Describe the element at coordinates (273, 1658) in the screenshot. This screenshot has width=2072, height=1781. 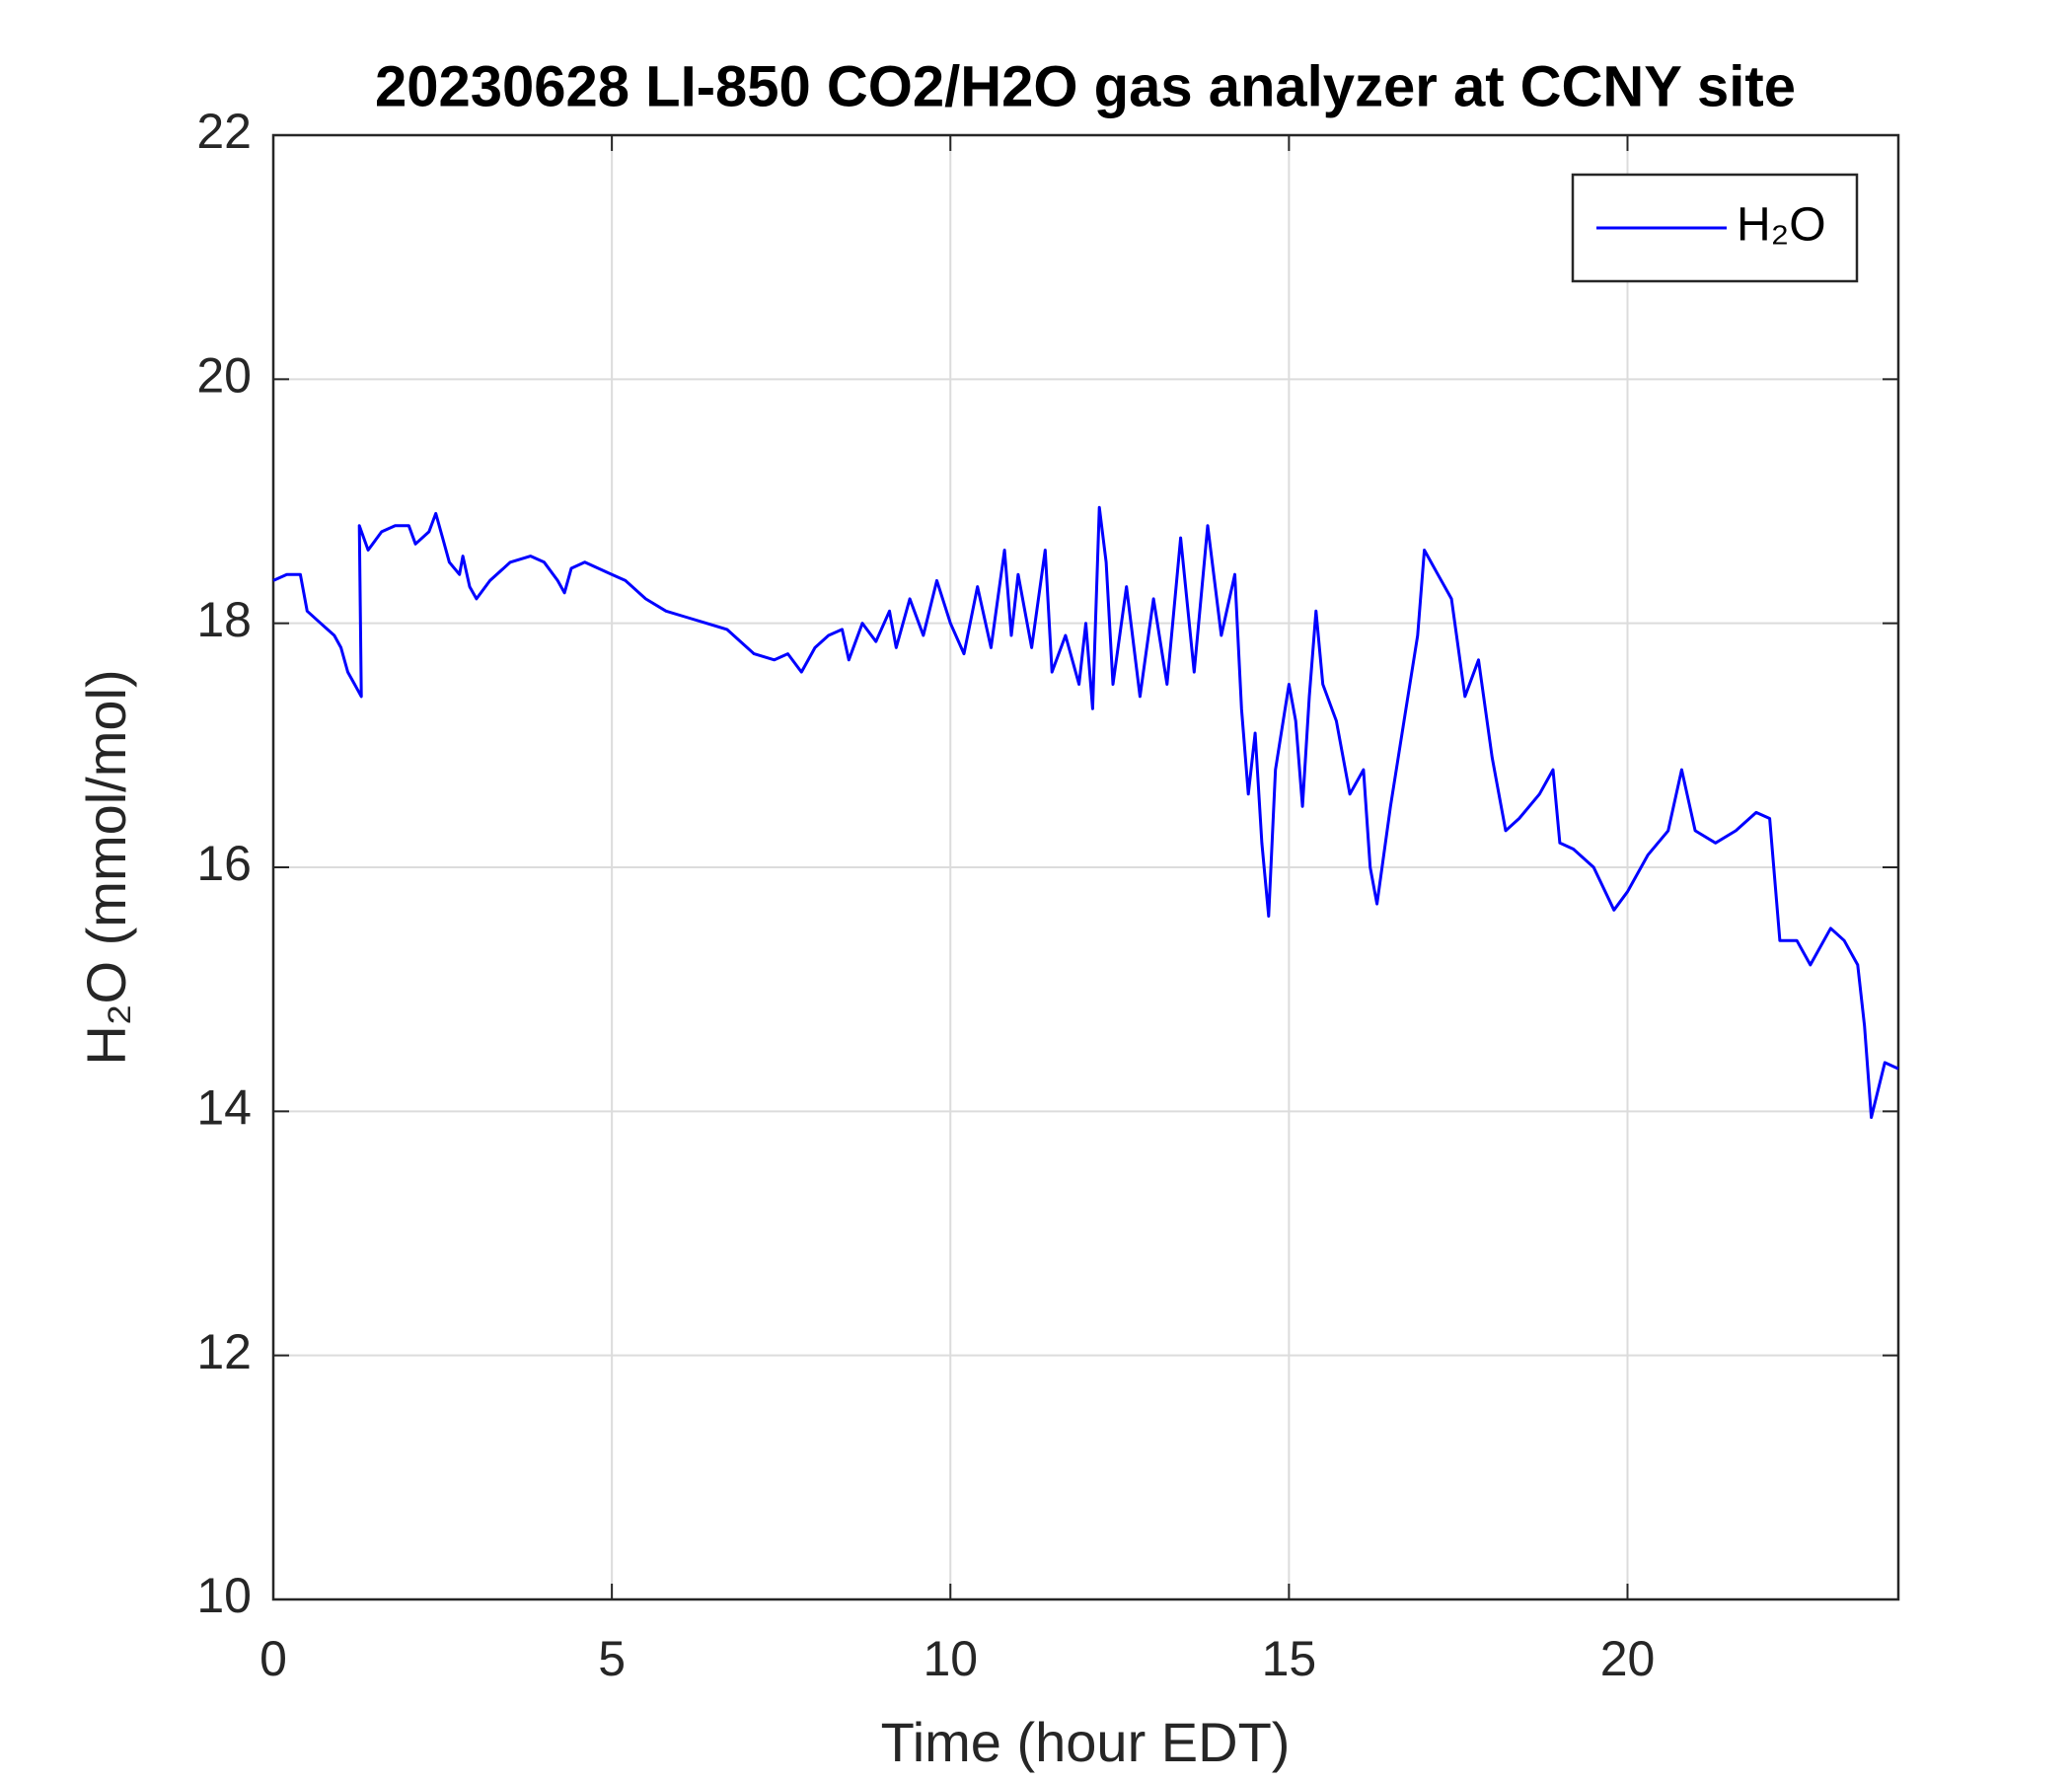
I see `x-tick-label: 0` at that location.